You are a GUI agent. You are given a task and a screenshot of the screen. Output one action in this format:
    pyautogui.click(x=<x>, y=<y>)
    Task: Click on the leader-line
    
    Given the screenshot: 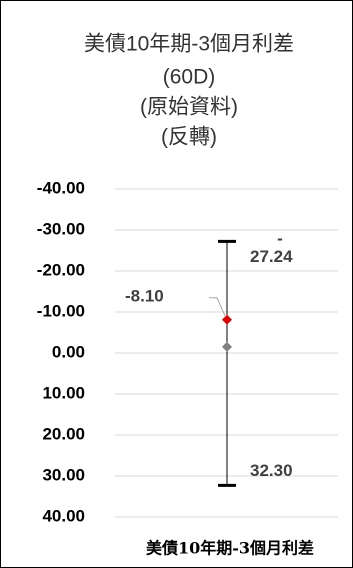 What is the action you would take?
    pyautogui.click(x=217, y=306)
    